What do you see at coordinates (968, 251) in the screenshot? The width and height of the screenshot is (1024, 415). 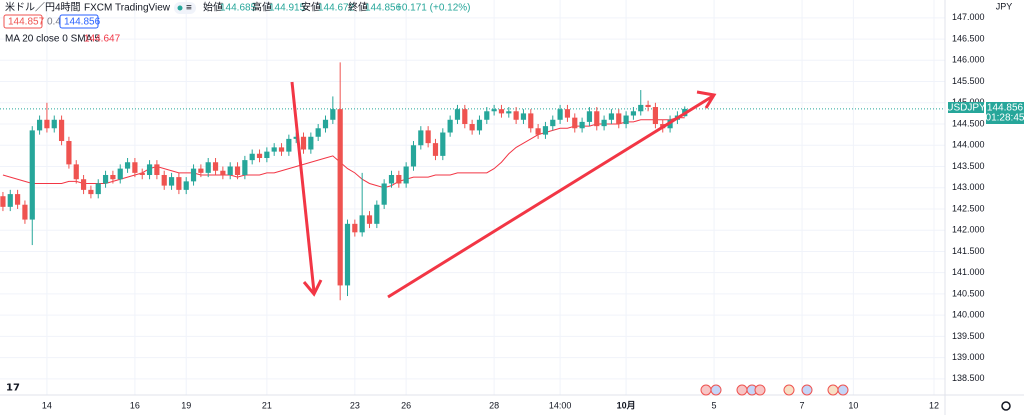 I see `y-tick-label: 141.500` at bounding box center [968, 251].